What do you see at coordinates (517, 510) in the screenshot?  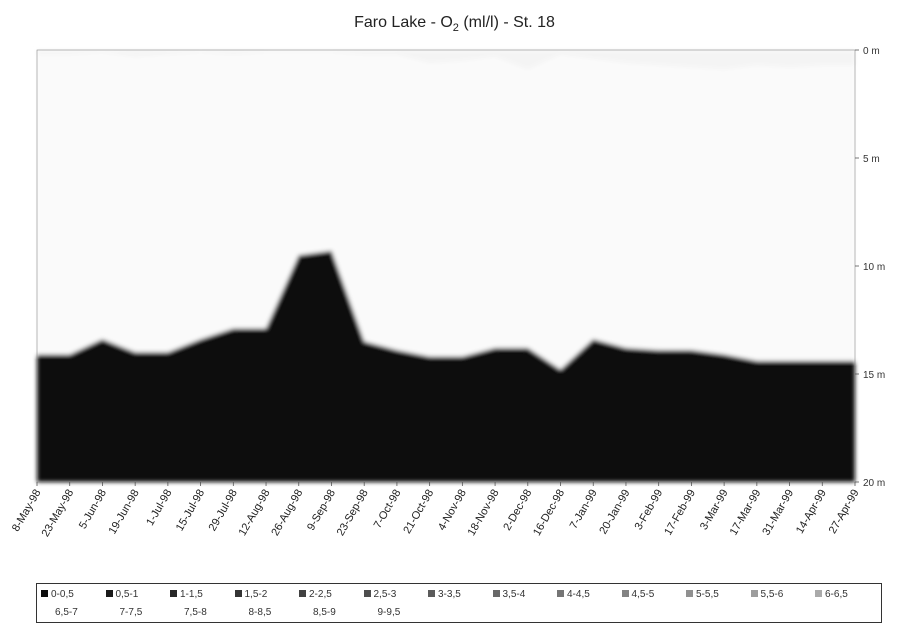 I see `x-tick-label: 2-Dec-98` at bounding box center [517, 510].